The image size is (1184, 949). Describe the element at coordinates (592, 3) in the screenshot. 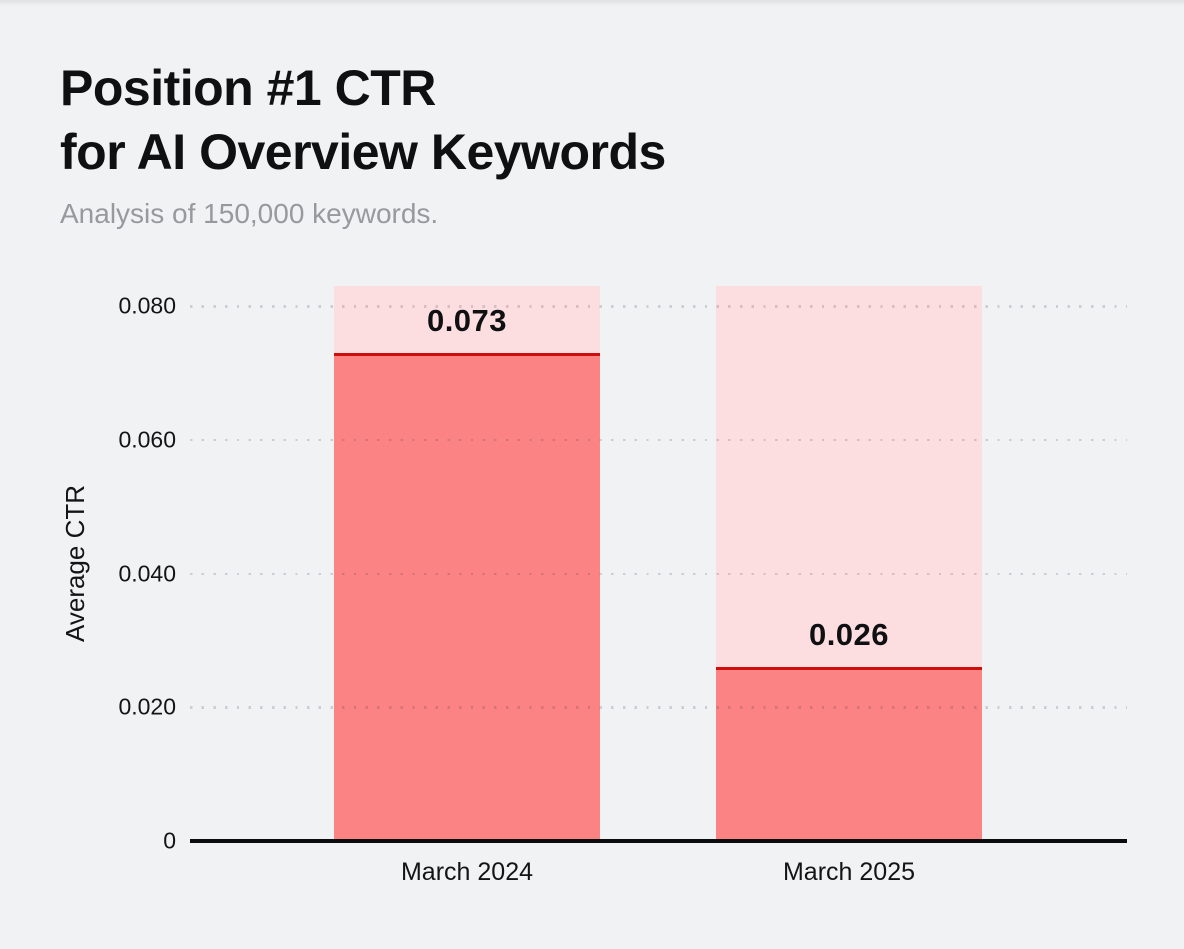

I see `top-edge-shadow` at that location.